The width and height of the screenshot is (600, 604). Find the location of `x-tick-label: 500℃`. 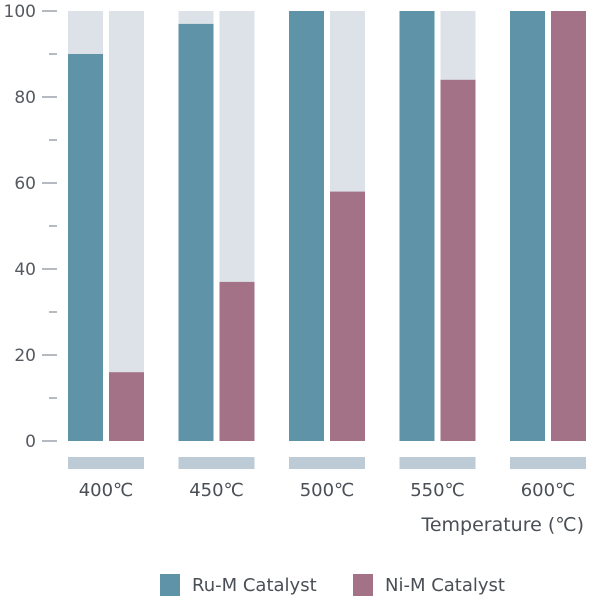

x-tick-label: 500℃ is located at coordinates (327, 490).